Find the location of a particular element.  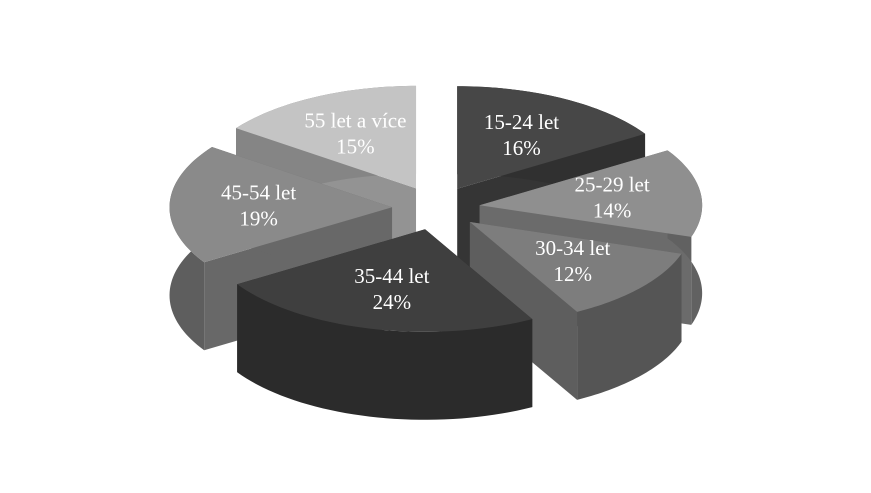

data-label-percent-3: 24% is located at coordinates (392, 302).